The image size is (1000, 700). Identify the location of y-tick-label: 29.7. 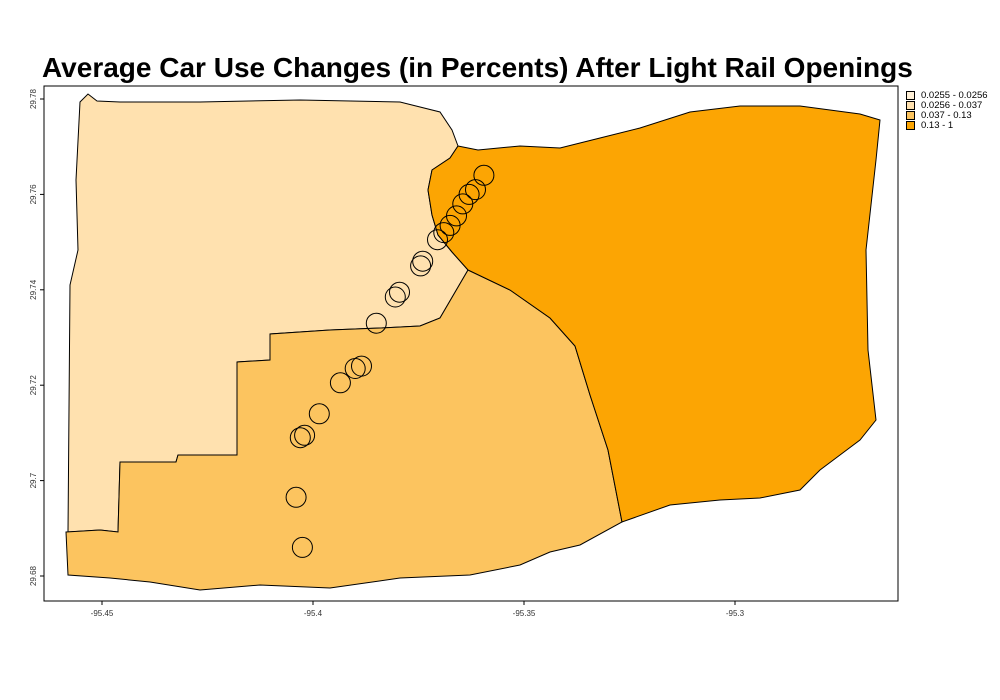
(33, 480).